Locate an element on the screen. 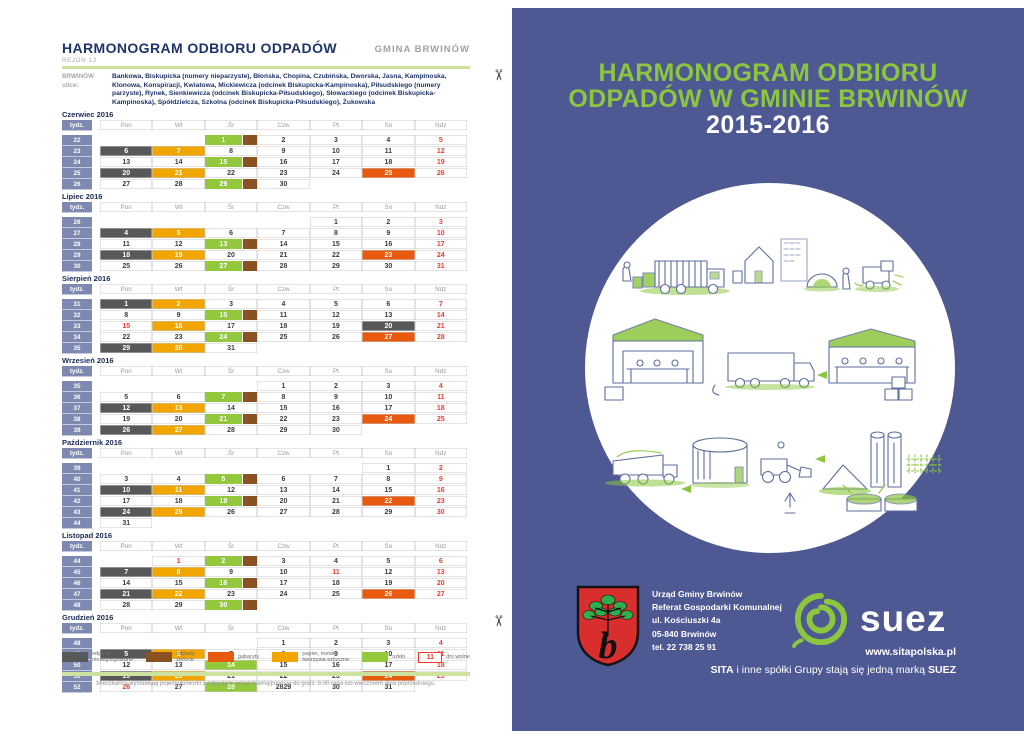 The width and height of the screenshot is (1024, 738). day-cell: 15 is located at coordinates (388, 490).